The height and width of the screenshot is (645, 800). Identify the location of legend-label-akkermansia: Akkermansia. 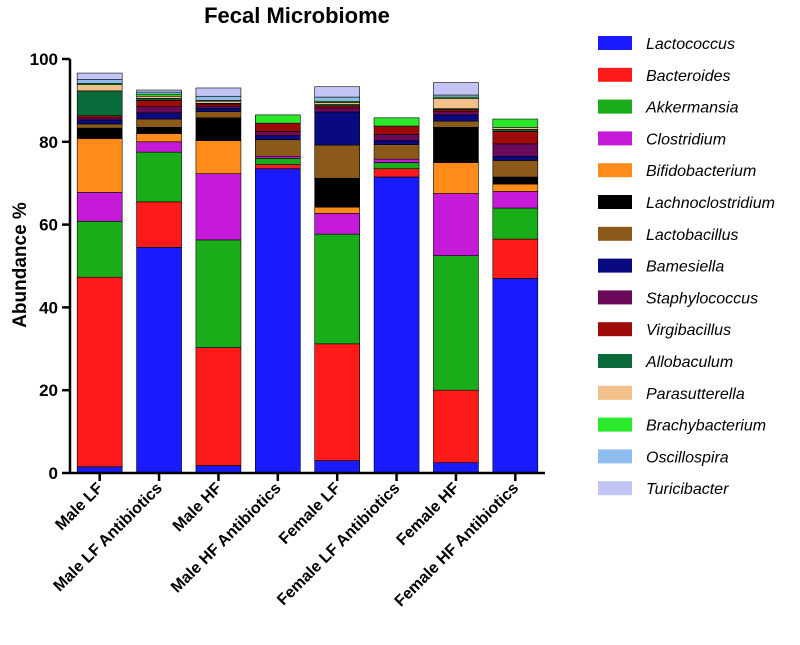
(692, 108).